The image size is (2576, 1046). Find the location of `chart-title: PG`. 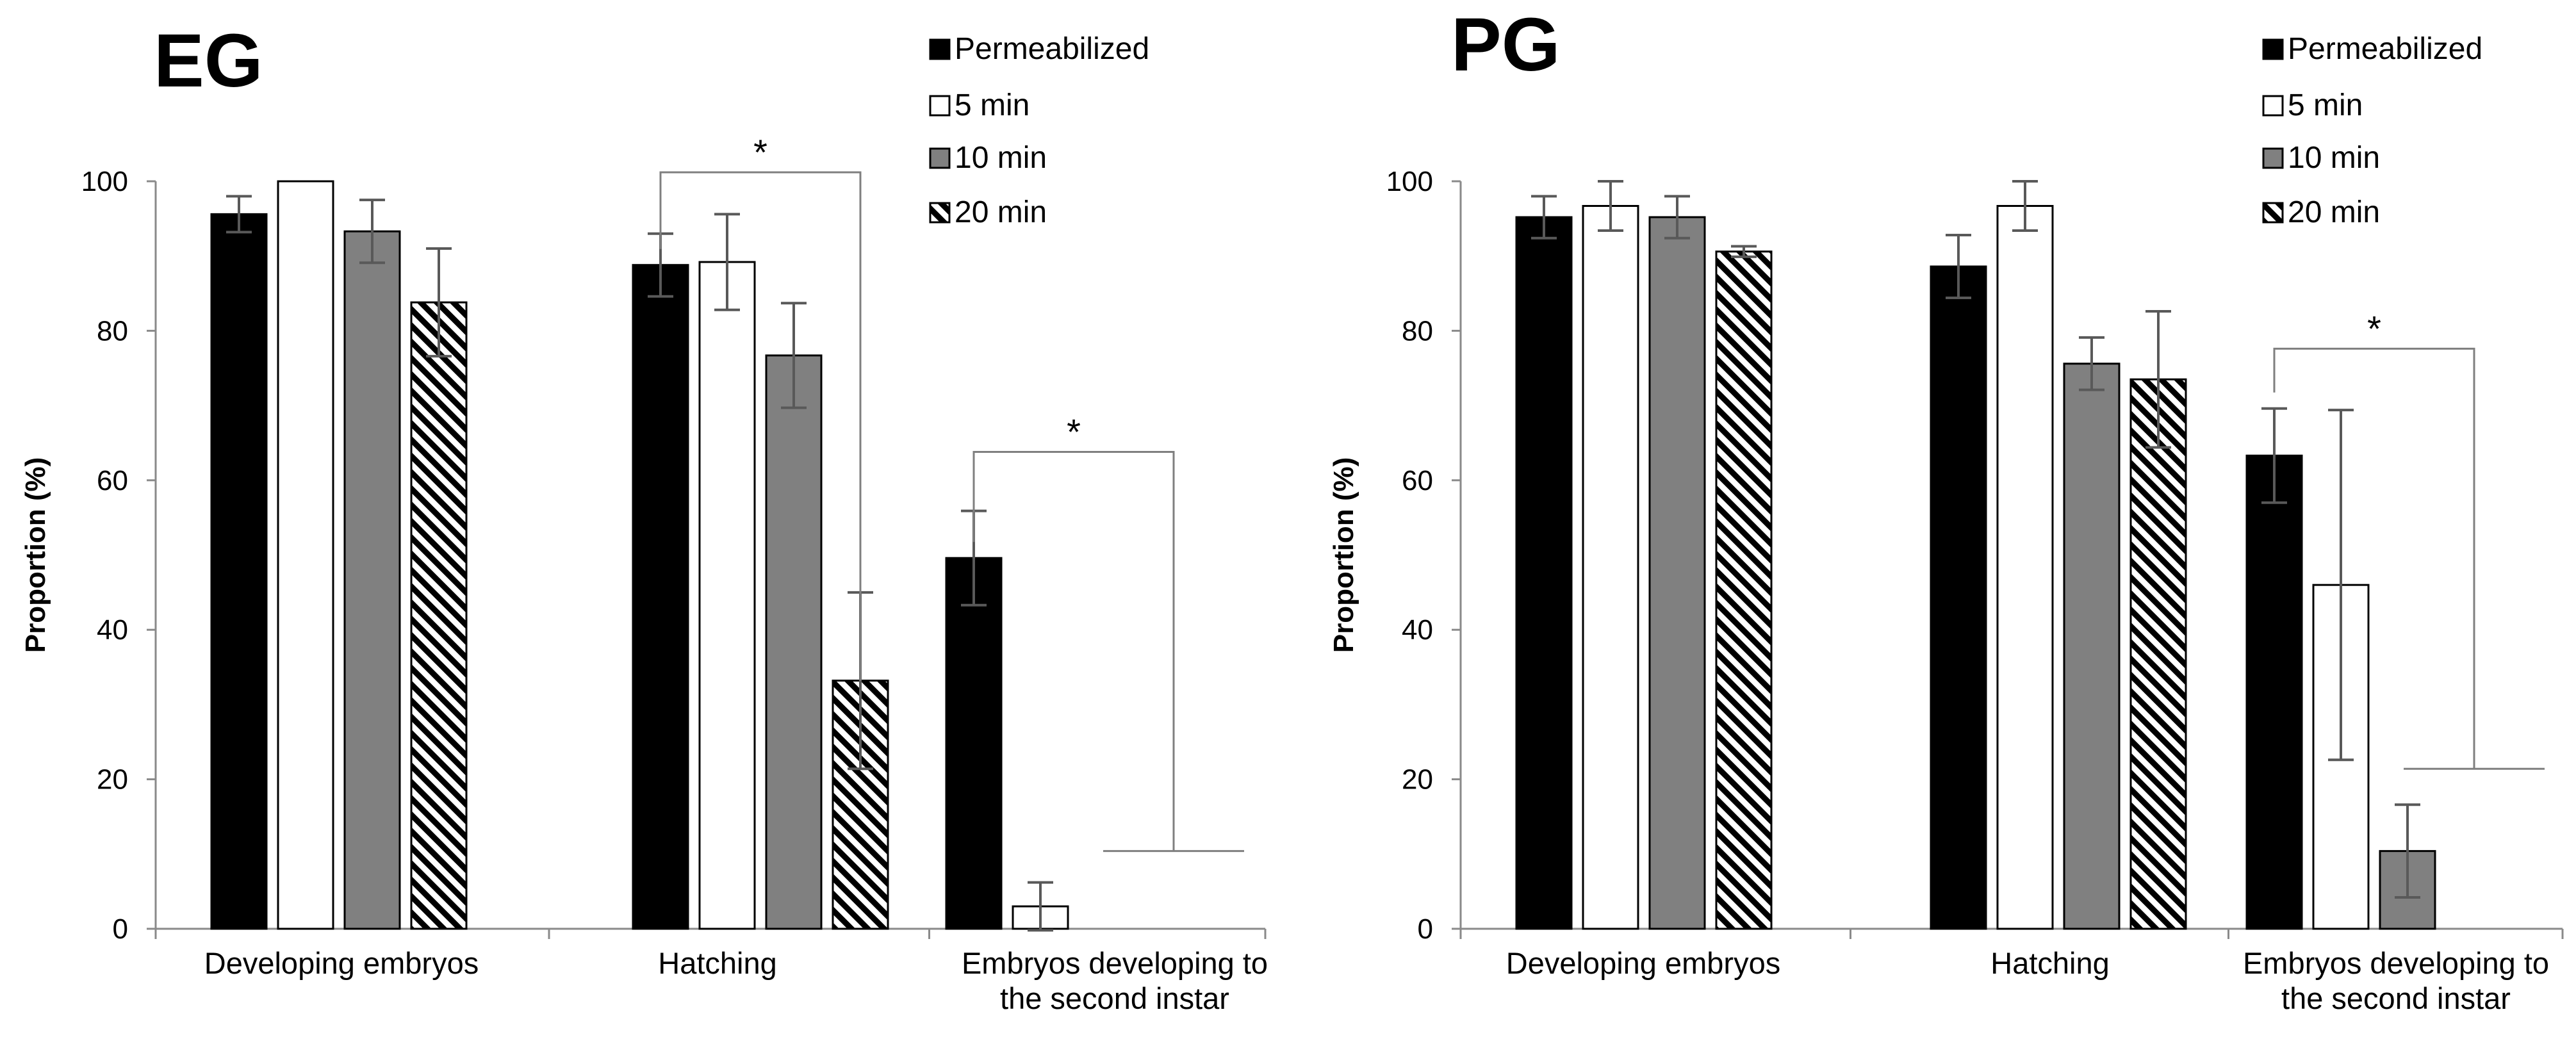

chart-title: PG is located at coordinates (1506, 45).